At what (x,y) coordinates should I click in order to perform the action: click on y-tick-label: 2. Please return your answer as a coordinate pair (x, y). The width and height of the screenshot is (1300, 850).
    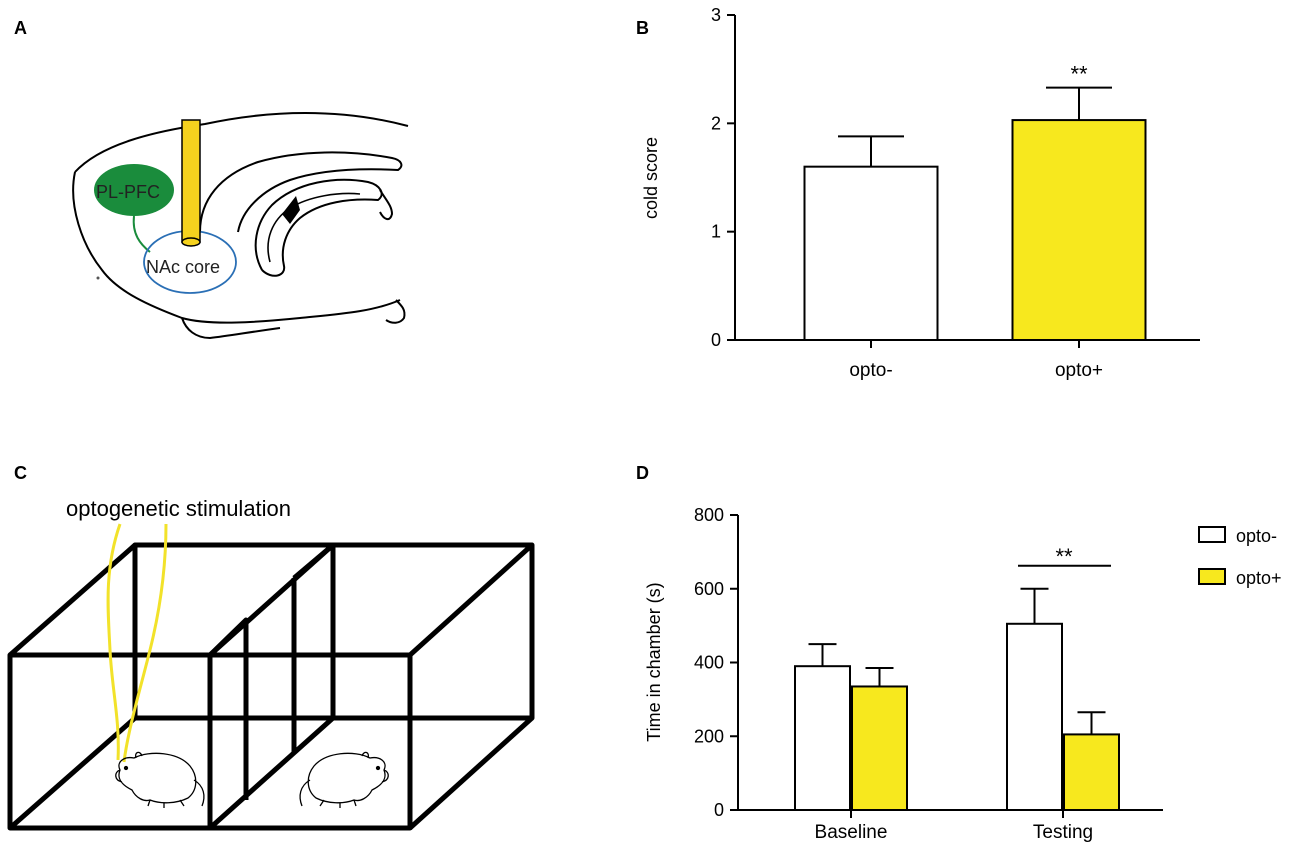
    Looking at the image, I should click on (716, 123).